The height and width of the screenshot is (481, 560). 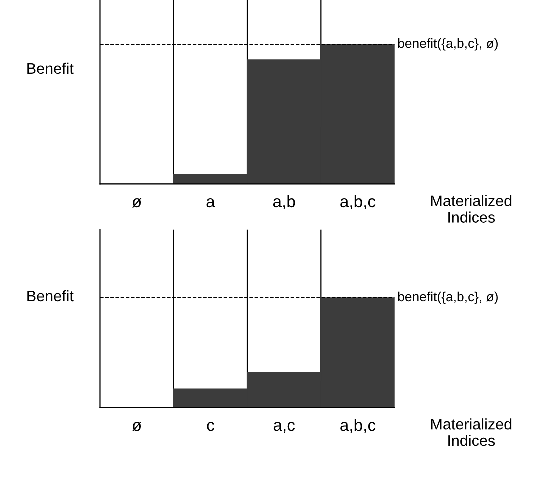 What do you see at coordinates (285, 428) in the screenshot?
I see `x-tick-label: a,c` at bounding box center [285, 428].